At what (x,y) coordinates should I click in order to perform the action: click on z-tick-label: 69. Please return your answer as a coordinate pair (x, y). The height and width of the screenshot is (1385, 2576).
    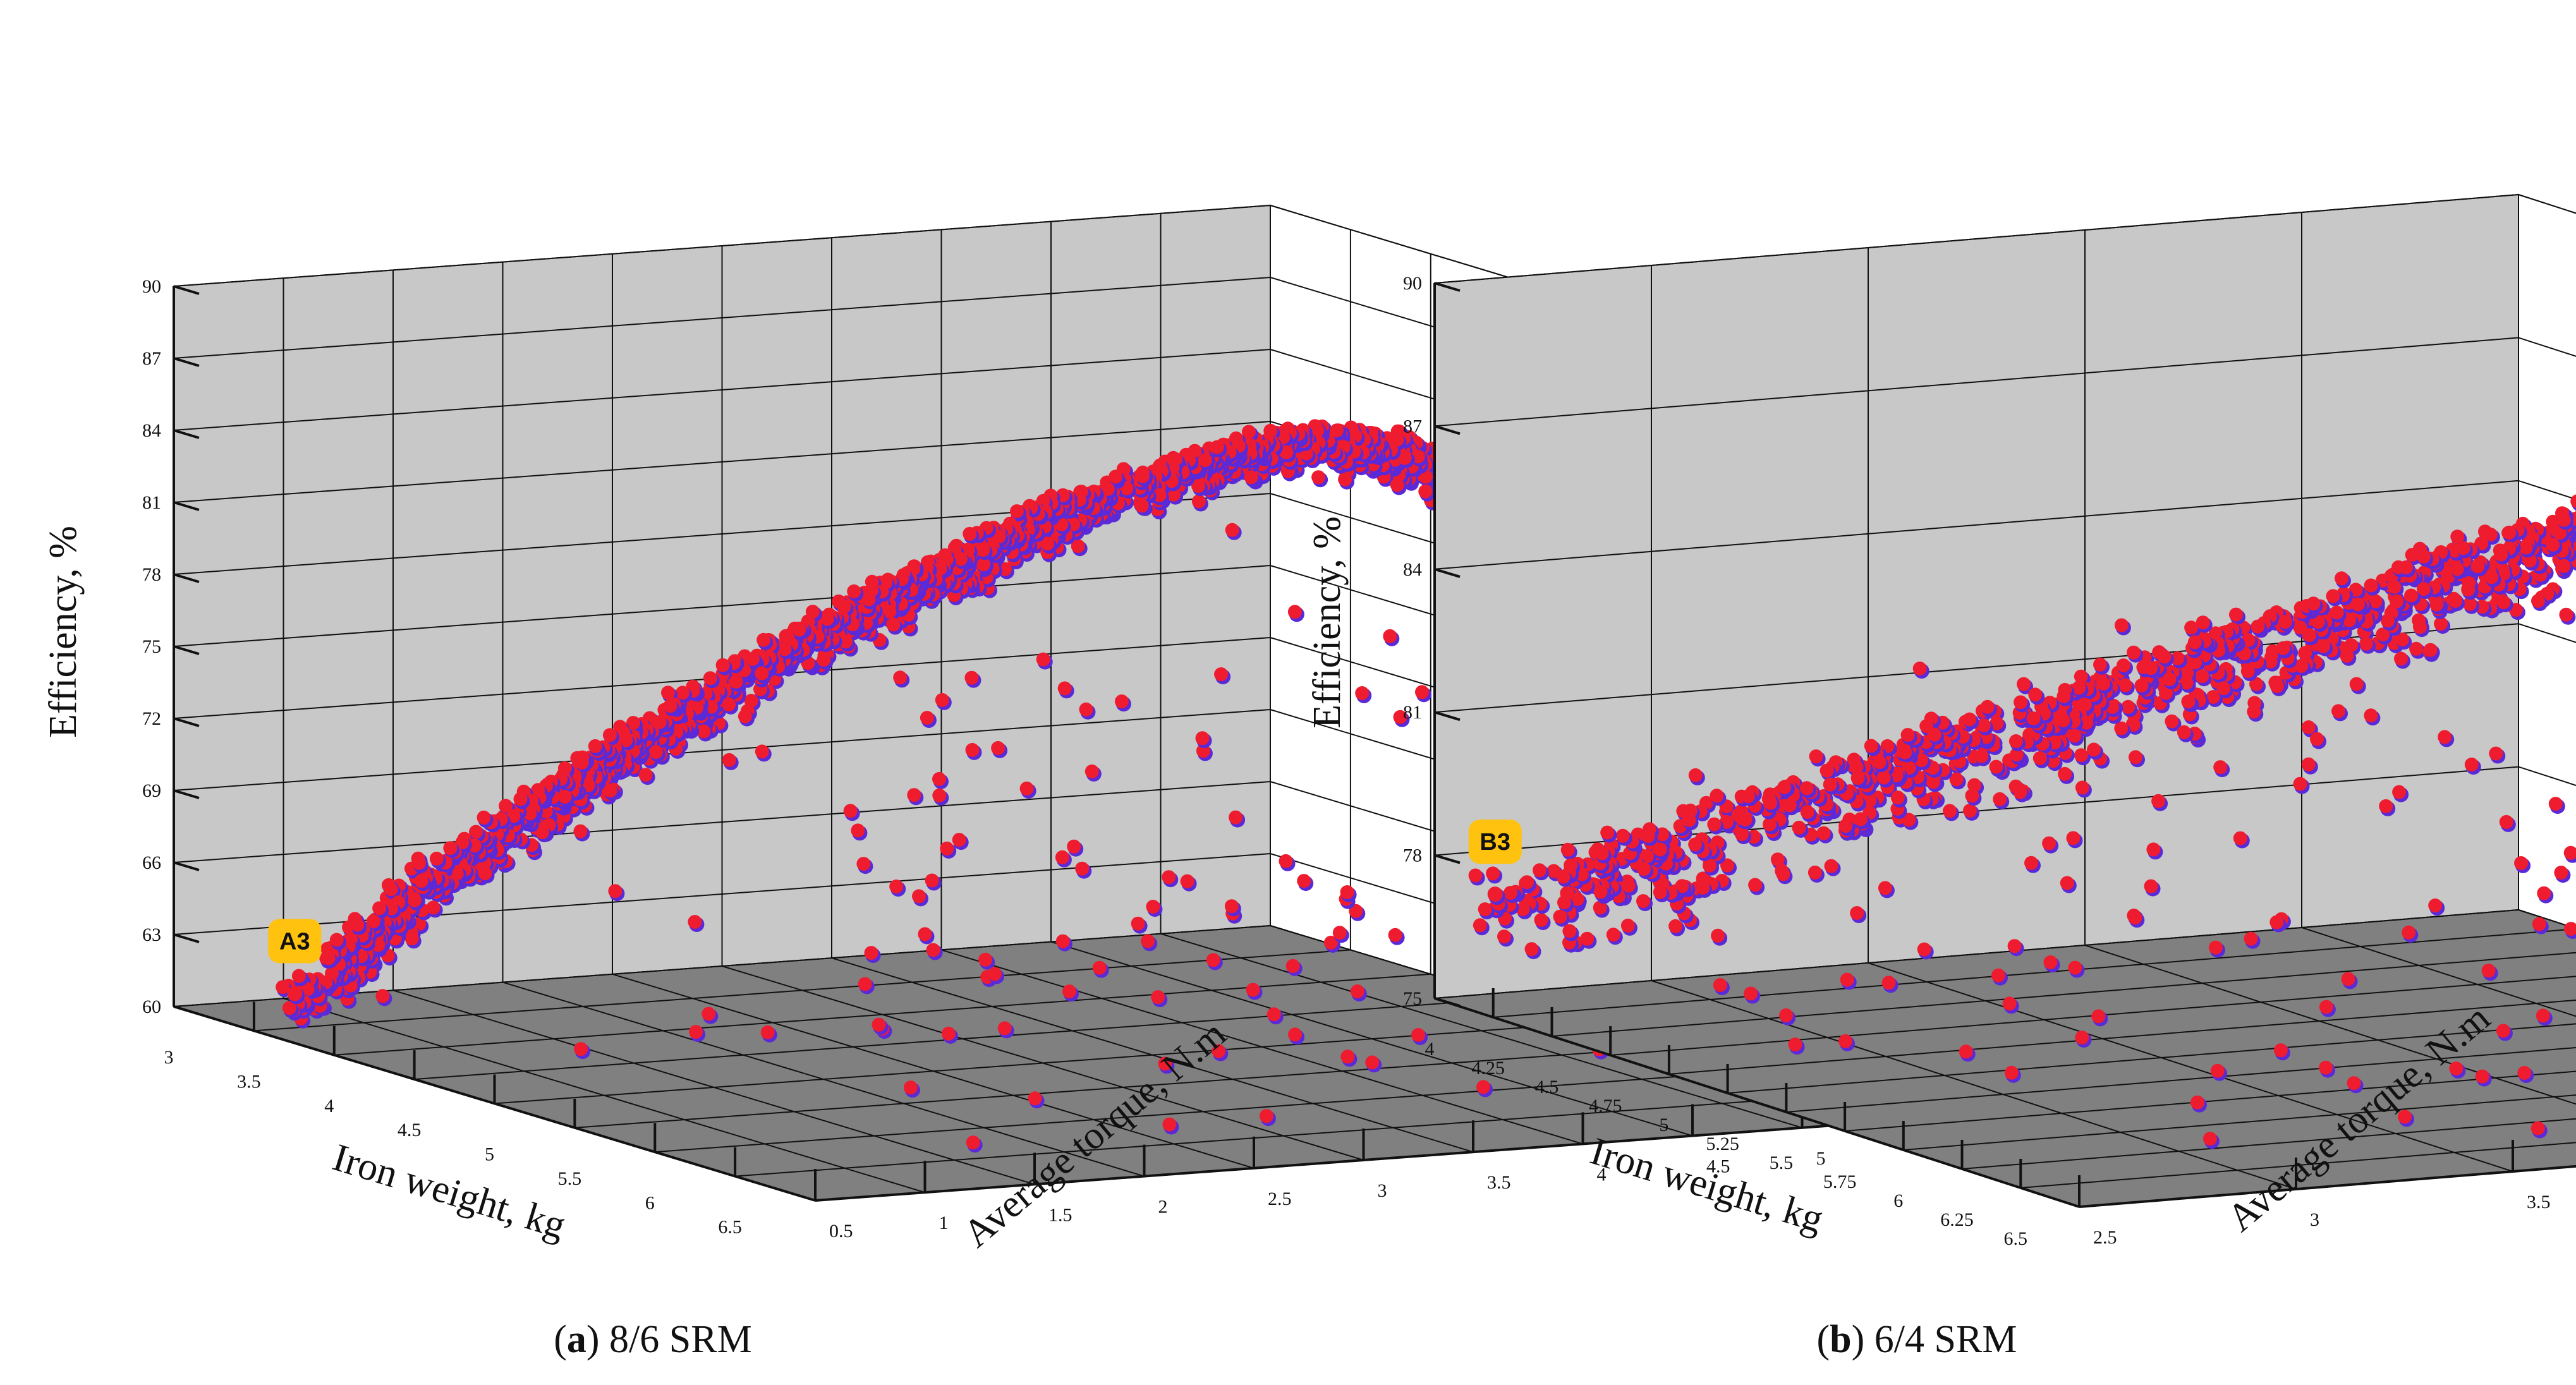
    Looking at the image, I should click on (151, 791).